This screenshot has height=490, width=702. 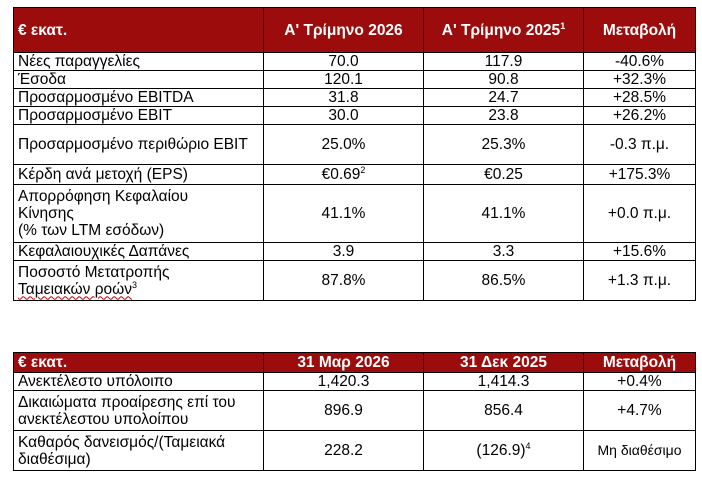 What do you see at coordinates (343, 410) in the screenshot?
I see `value-mar-2026: 896.9` at bounding box center [343, 410].